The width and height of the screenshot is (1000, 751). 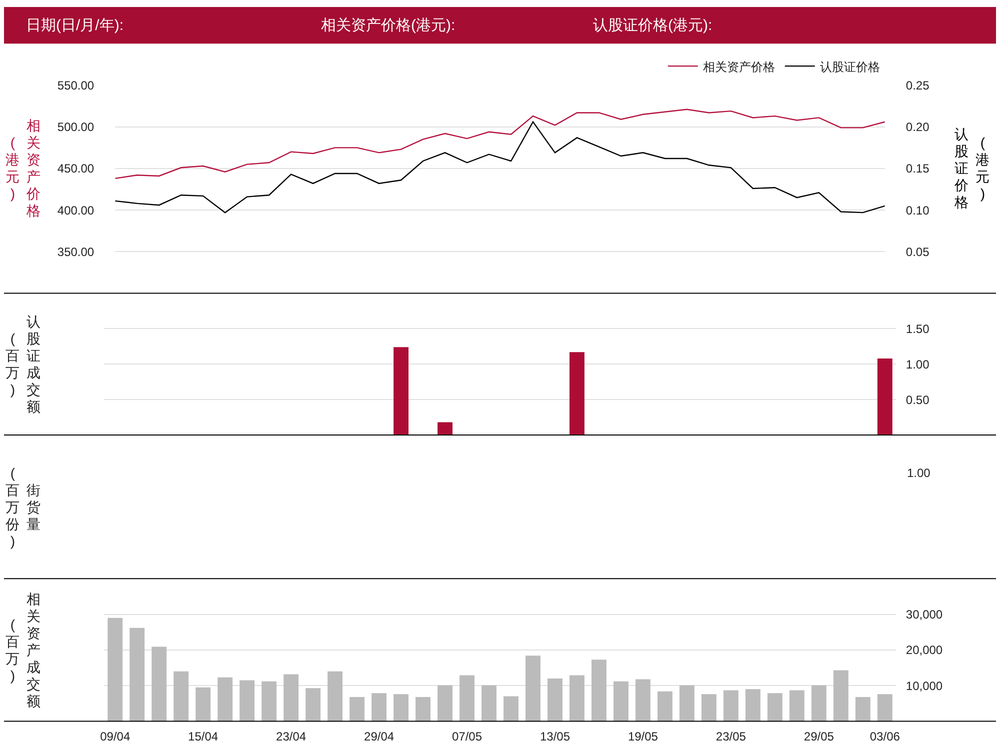 What do you see at coordinates (388, 25) in the screenshot?
I see `text: 相关资产价格(港元):` at bounding box center [388, 25].